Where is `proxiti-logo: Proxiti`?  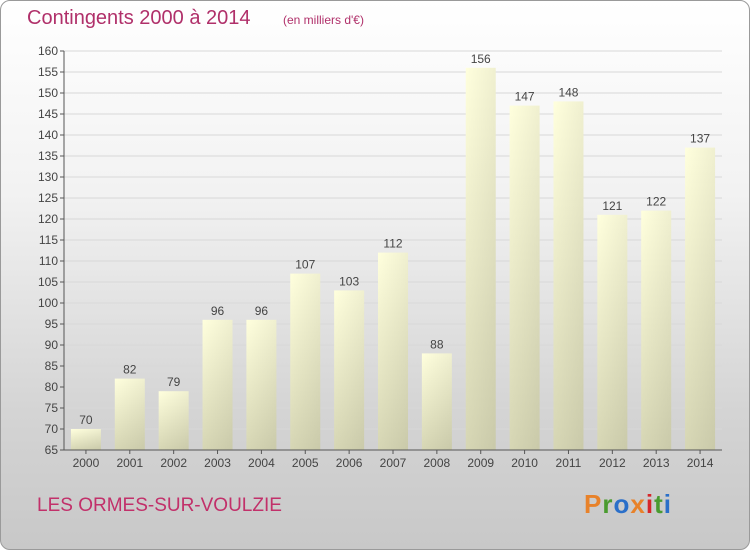
proxiti-logo: Proxiti is located at coordinates (628, 504).